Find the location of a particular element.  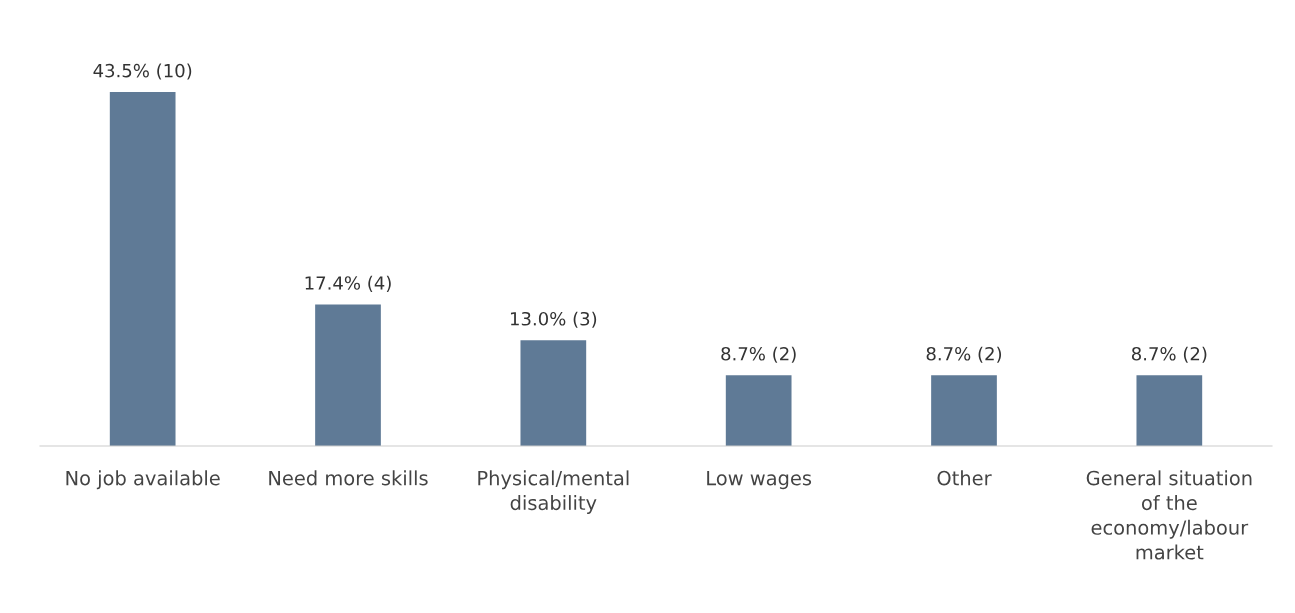

x-tick-label: No job available is located at coordinates (143, 480).